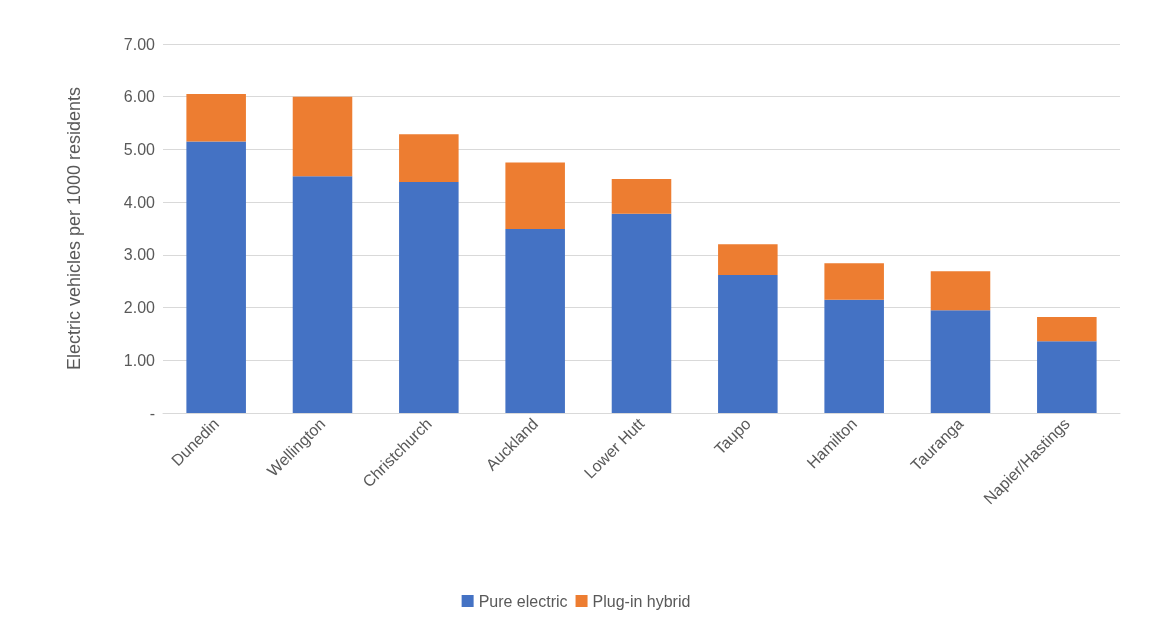 The height and width of the screenshot is (642, 1152). What do you see at coordinates (641, 601) in the screenshot?
I see `legend-label: Plug-in hybrid` at bounding box center [641, 601].